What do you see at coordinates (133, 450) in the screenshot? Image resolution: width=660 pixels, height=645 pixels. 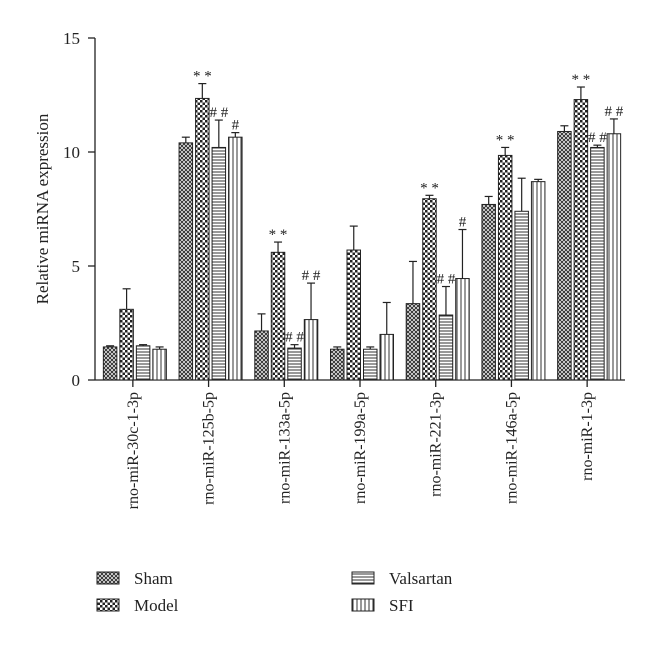 I see `x-tick-label: rno-miR-30c-1-3p` at bounding box center [133, 450].